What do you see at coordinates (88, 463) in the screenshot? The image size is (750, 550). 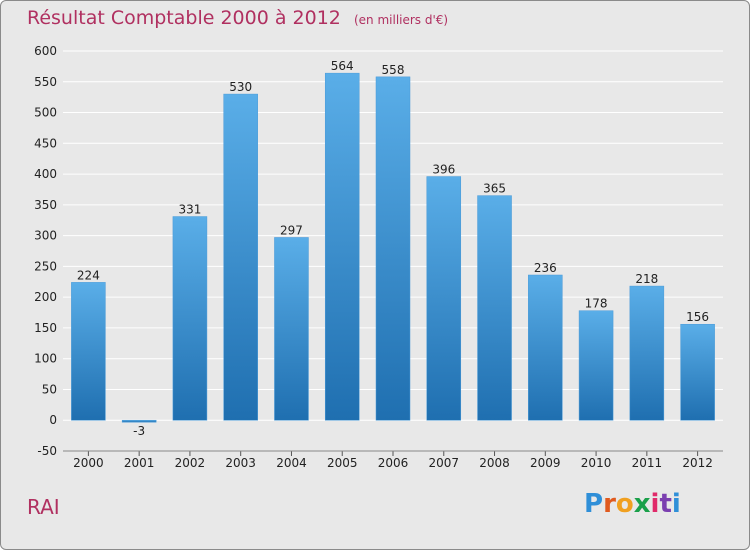 I see `x-tick-label-2000: 2000` at bounding box center [88, 463].